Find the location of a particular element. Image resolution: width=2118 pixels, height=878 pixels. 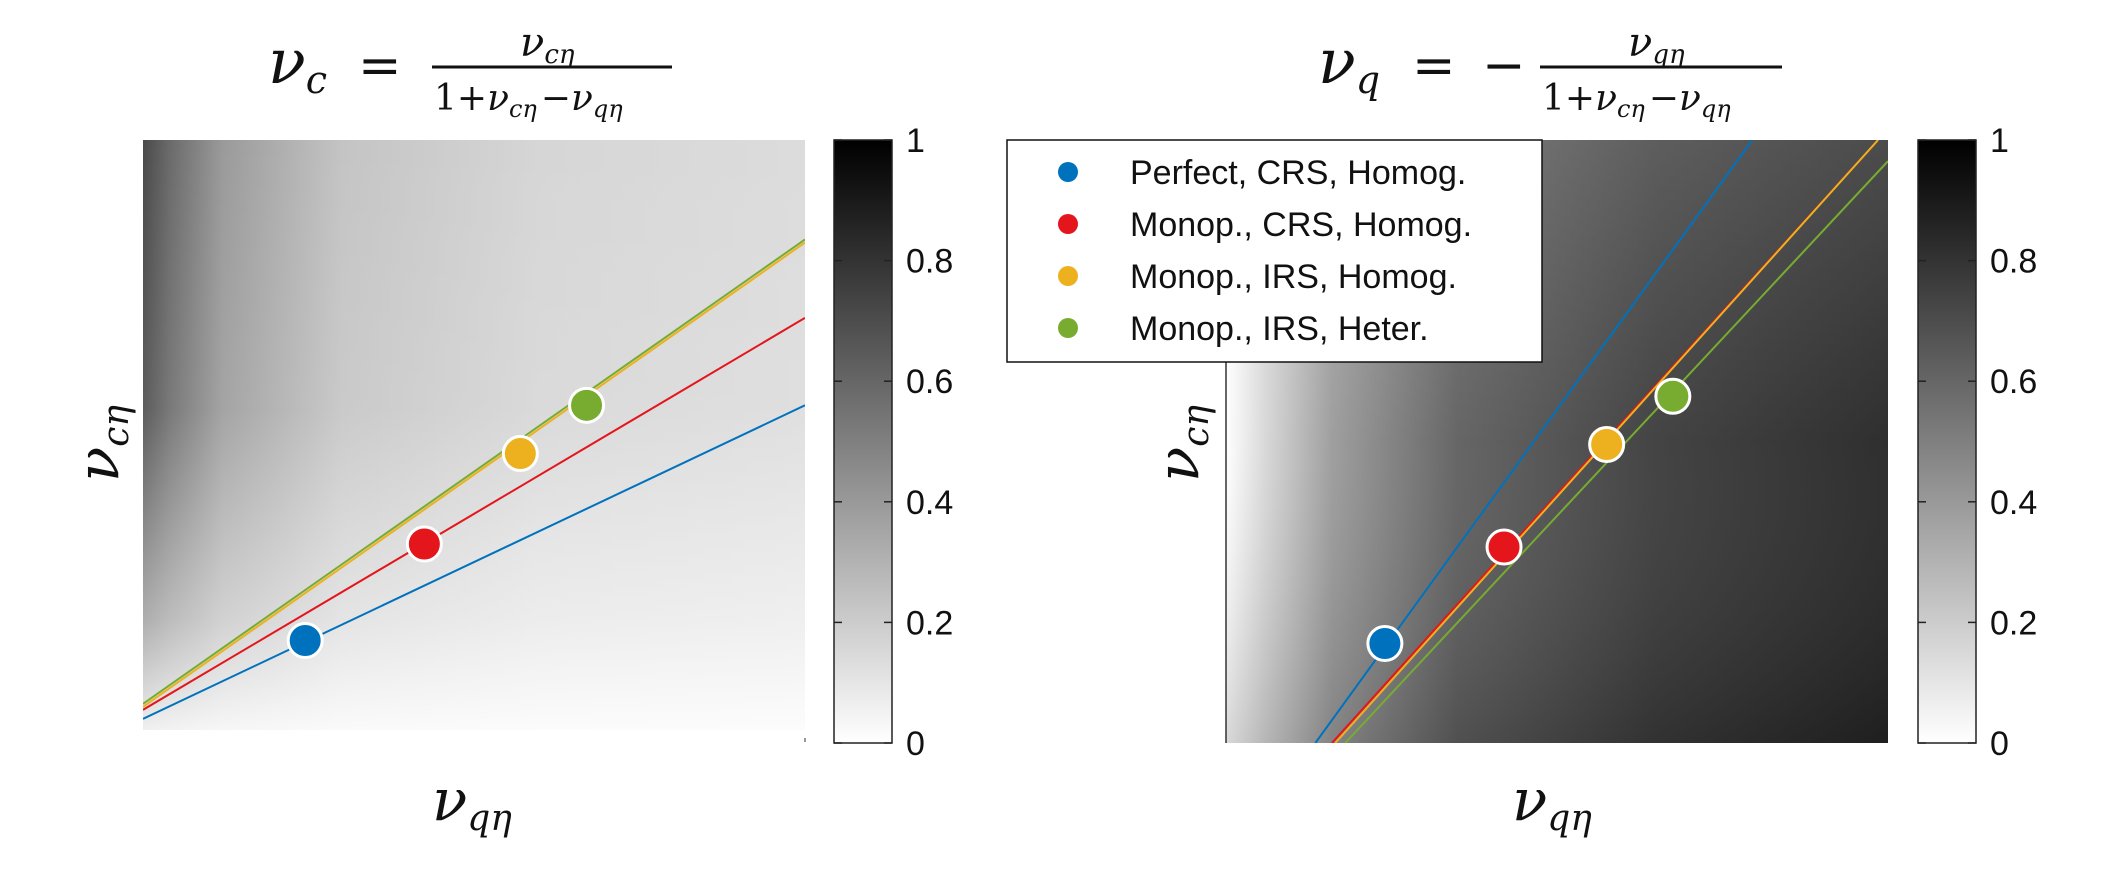

right-ylabel: νcη is located at coordinates (1180, 443).